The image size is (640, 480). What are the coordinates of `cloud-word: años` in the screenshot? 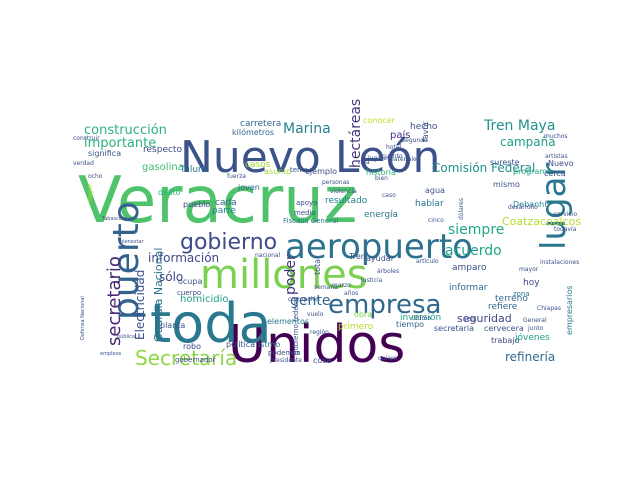 It's located at (351, 293).